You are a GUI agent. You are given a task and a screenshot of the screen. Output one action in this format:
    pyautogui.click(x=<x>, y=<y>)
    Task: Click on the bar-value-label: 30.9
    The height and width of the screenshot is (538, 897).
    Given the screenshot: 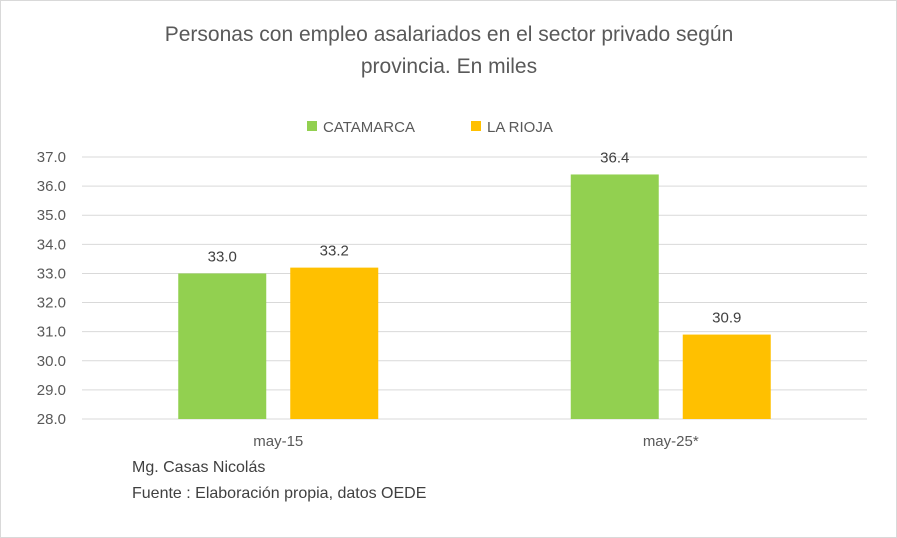 What is the action you would take?
    pyautogui.click(x=726, y=318)
    